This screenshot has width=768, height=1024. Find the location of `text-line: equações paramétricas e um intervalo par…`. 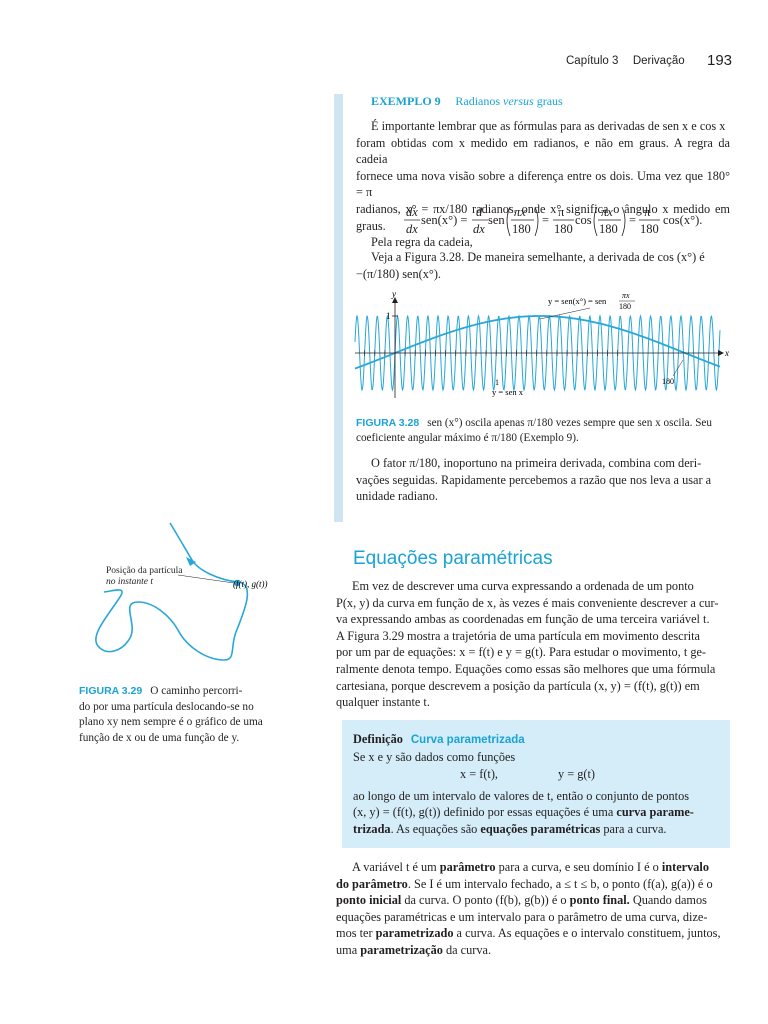

text-line: equações paramétricas e um intervalo par… is located at coordinates (522, 916).